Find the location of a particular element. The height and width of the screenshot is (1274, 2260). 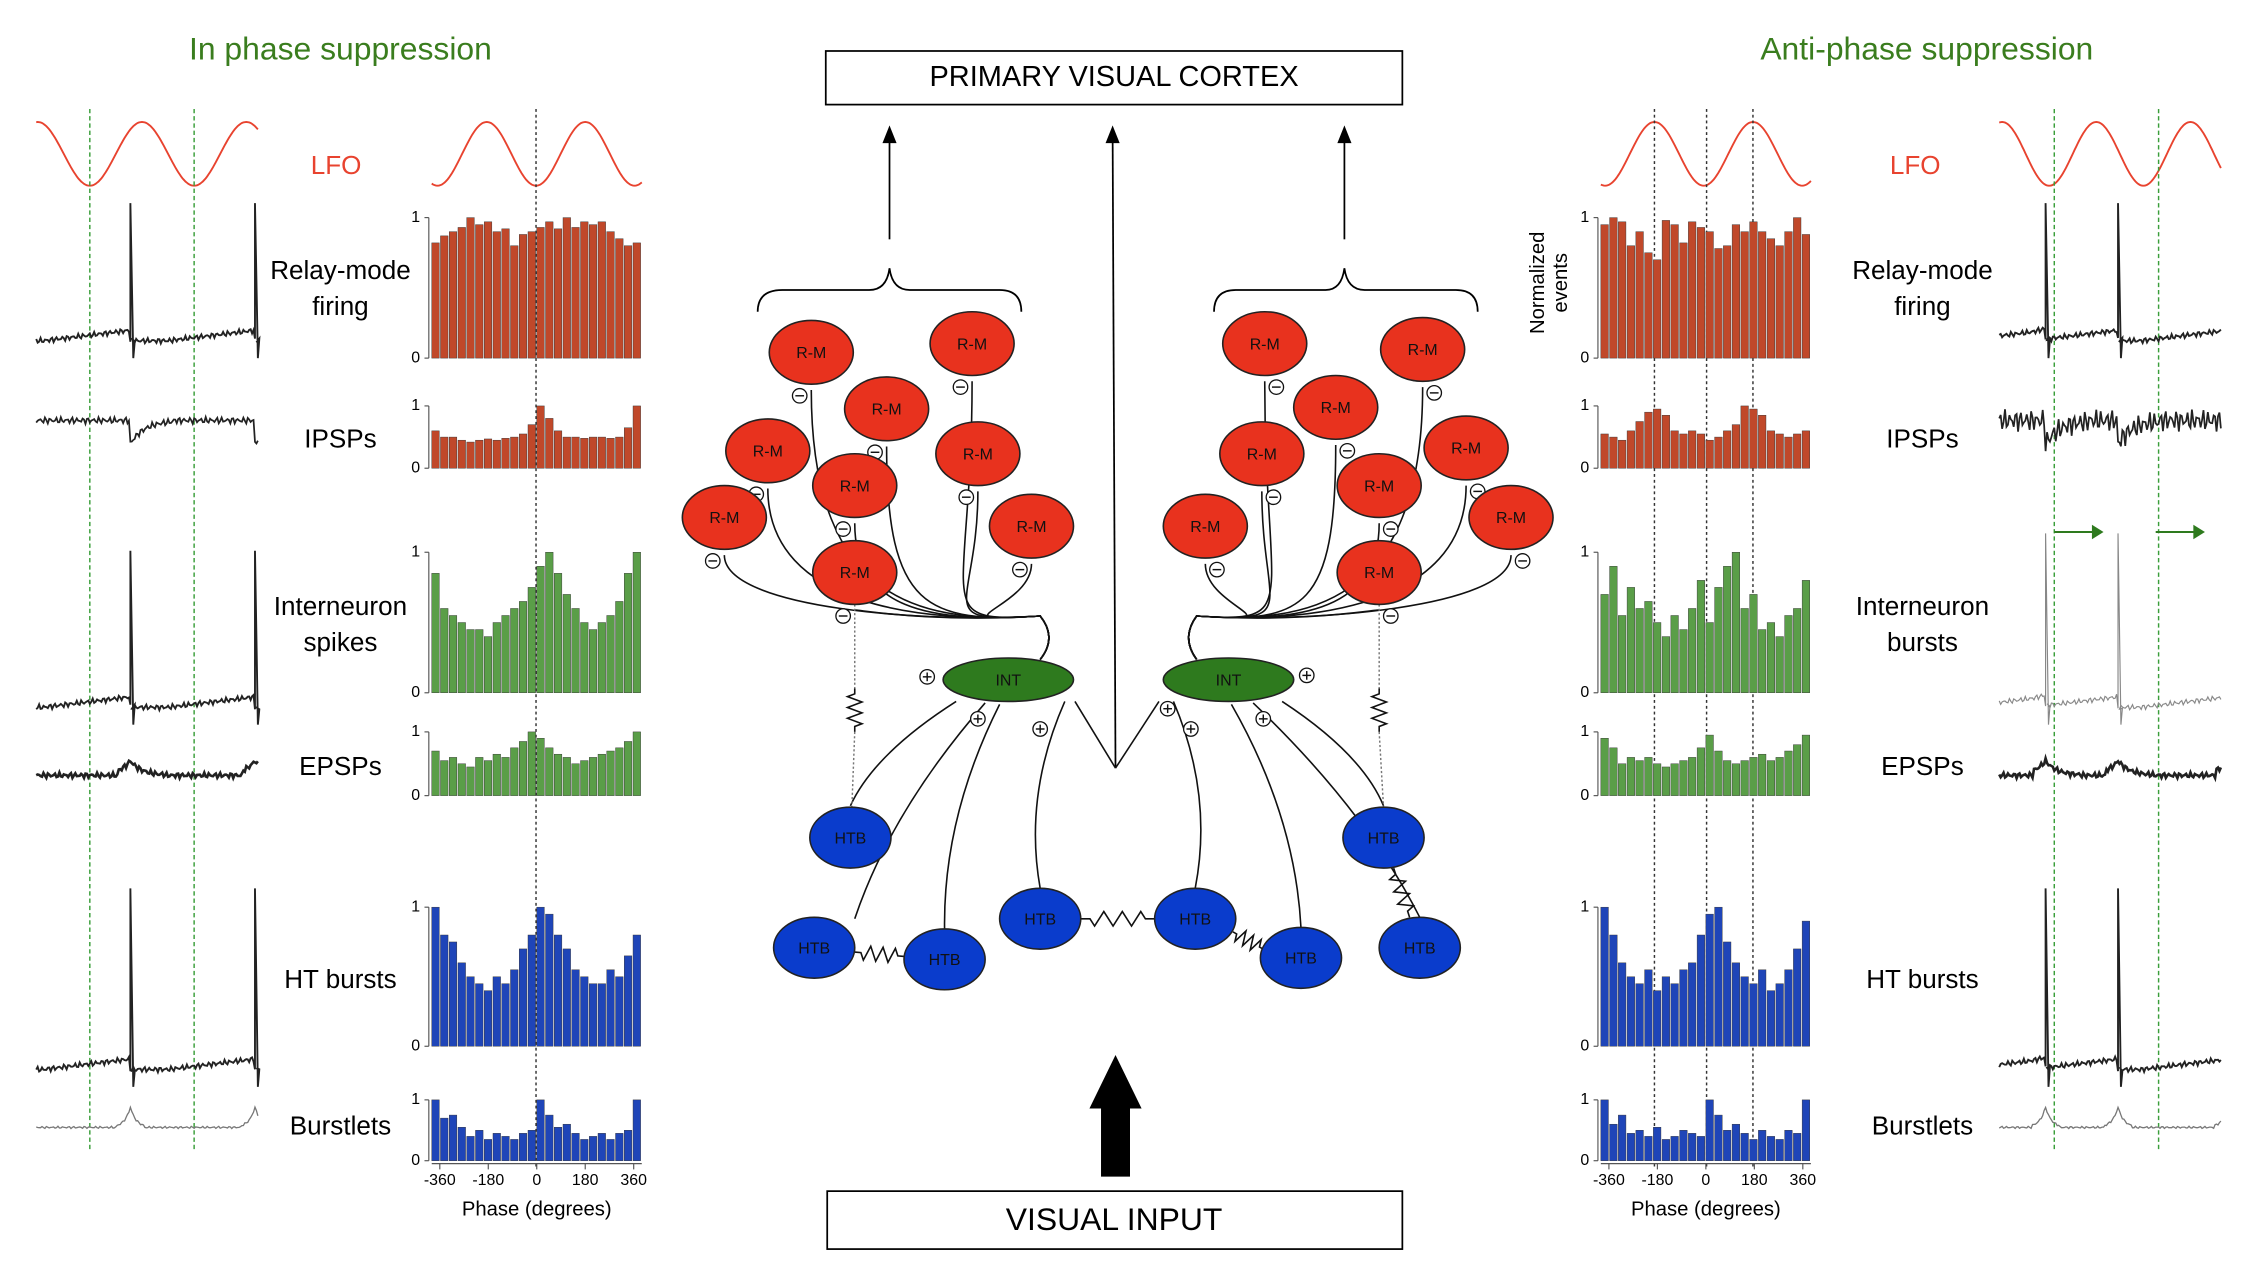

x-tick-label: -180 is located at coordinates (1657, 1180).